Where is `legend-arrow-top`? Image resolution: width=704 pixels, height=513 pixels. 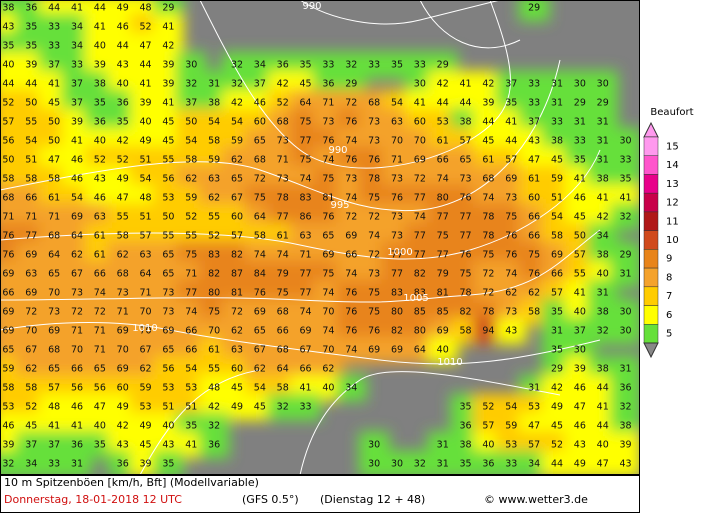 legend-arrow-top is located at coordinates (651, 129).